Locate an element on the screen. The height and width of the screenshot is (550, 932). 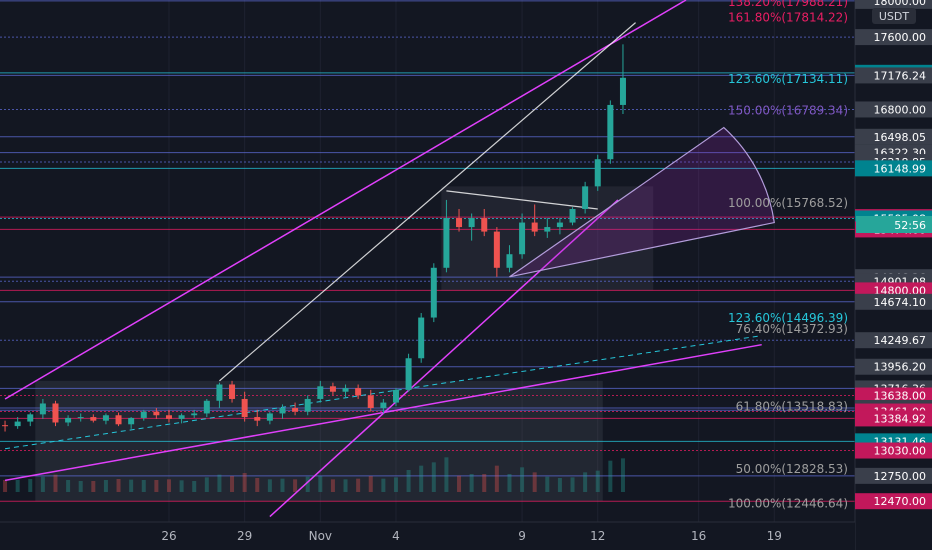
price-label: 13956.20 is located at coordinates (900, 367).